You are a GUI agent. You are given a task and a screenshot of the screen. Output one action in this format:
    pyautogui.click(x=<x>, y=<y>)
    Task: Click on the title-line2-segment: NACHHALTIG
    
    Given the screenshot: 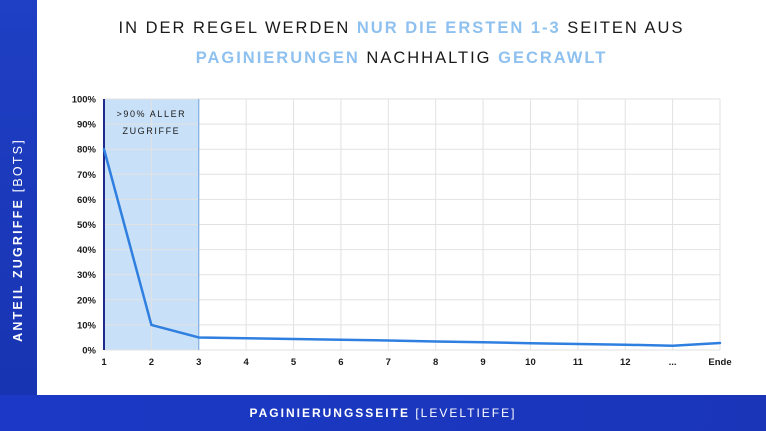 What is the action you would take?
    pyautogui.click(x=429, y=58)
    